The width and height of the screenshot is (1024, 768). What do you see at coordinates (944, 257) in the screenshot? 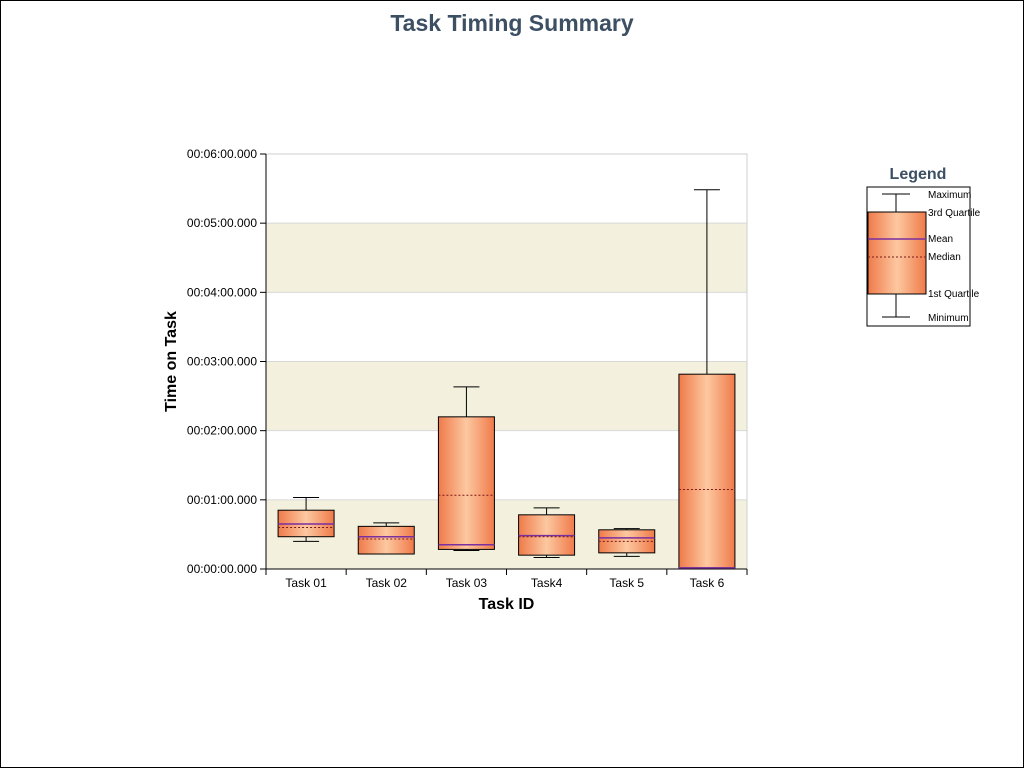
I see `legend-label-median: Median` at bounding box center [944, 257].